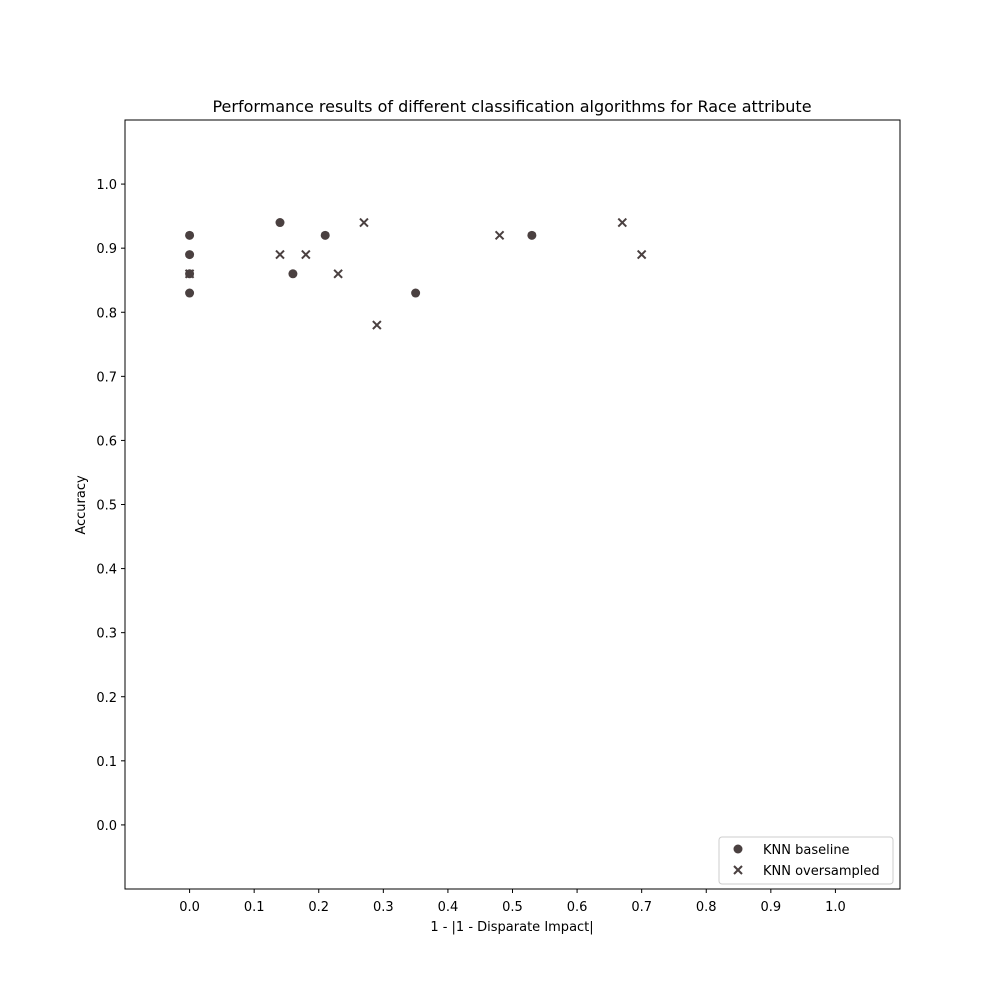 This screenshot has width=1000, height=1000. I want to click on legend-entries: KNN baseline KNN oversampled, so click(806, 861).